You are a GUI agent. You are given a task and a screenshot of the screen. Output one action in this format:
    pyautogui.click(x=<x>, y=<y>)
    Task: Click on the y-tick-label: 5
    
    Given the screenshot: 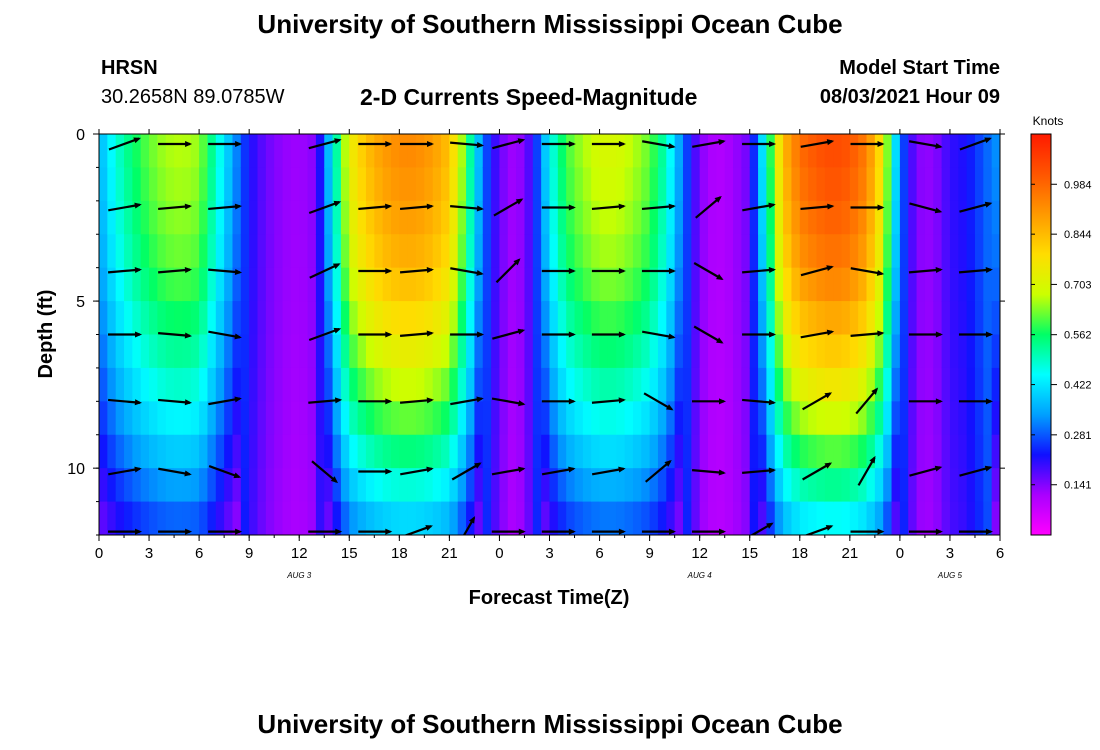 What is the action you would take?
    pyautogui.click(x=80, y=302)
    